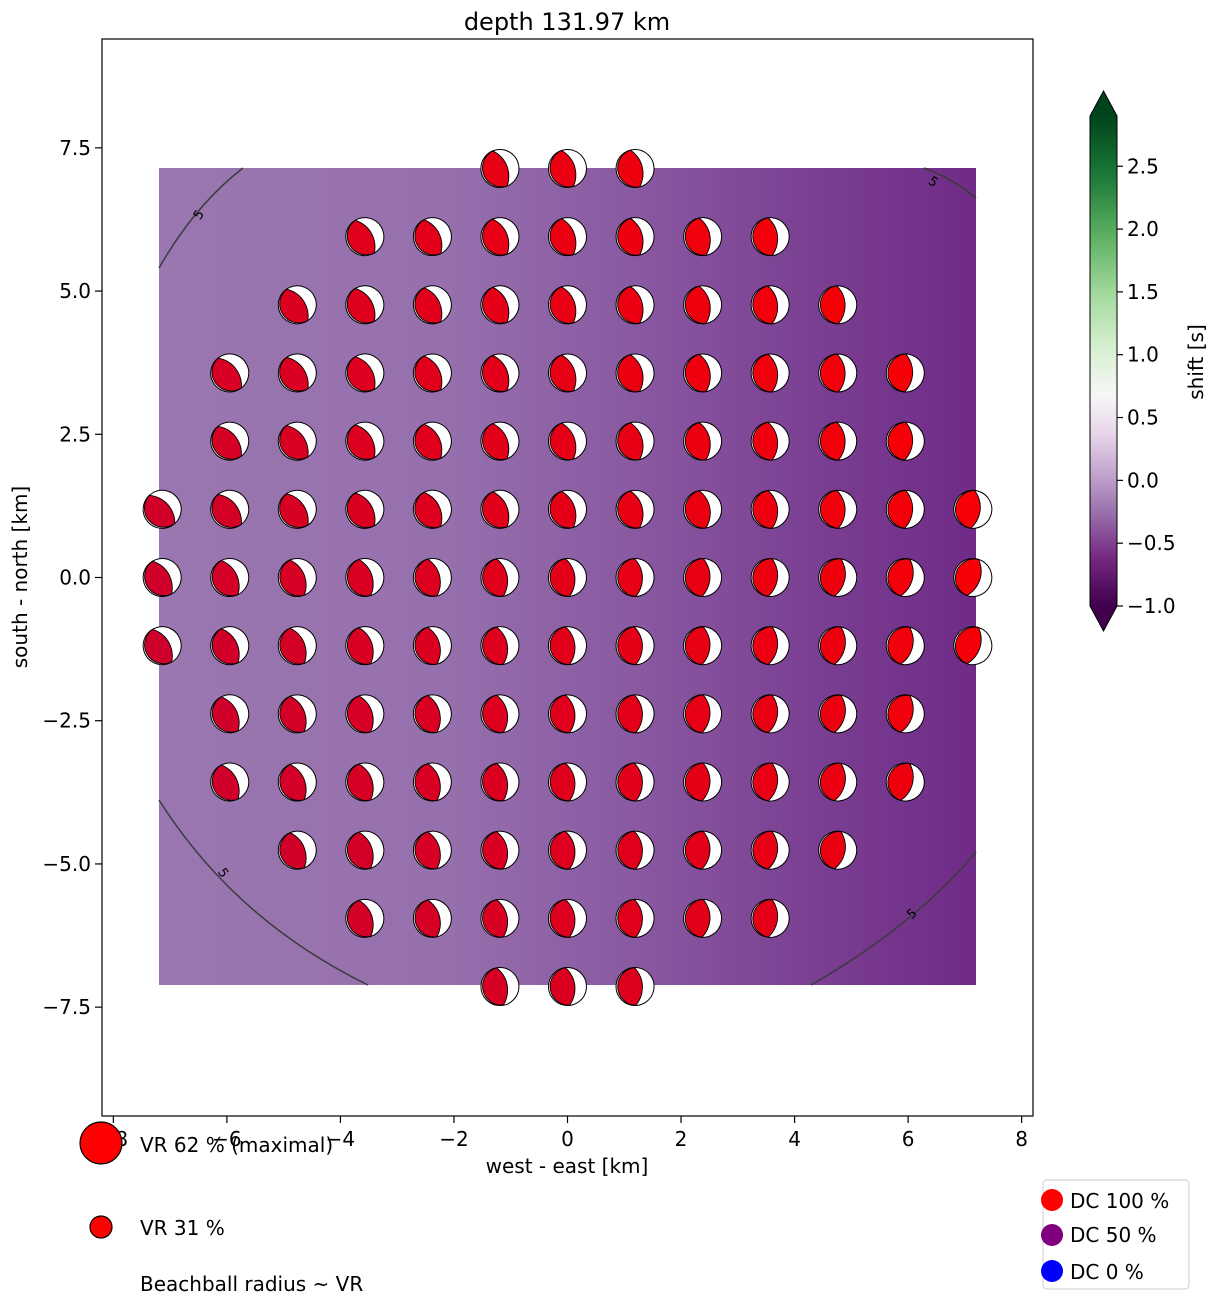 Image resolution: width=1219 pixels, height=1305 pixels. What do you see at coordinates (1143, 292) in the screenshot?
I see `colorbar-tick-label: 1.5` at bounding box center [1143, 292].